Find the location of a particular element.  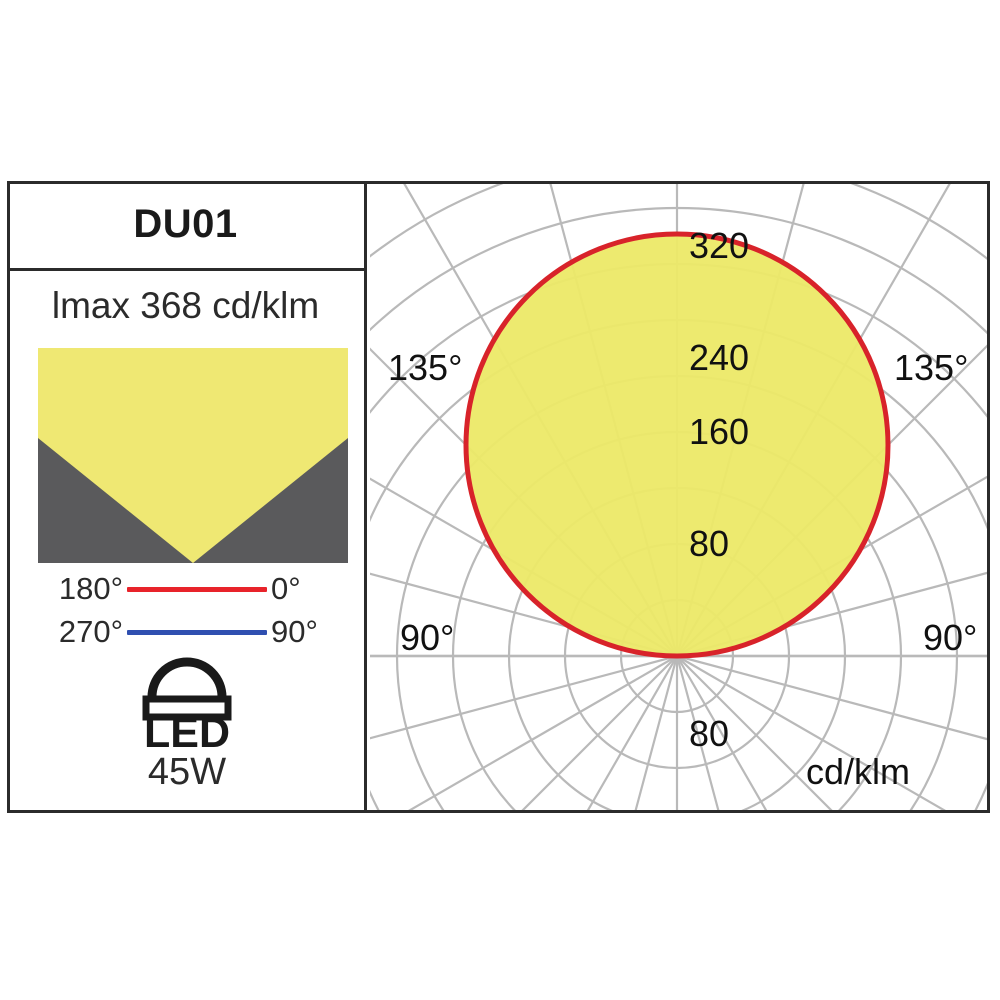

radial-tick-240: 240 is located at coordinates (719, 357).